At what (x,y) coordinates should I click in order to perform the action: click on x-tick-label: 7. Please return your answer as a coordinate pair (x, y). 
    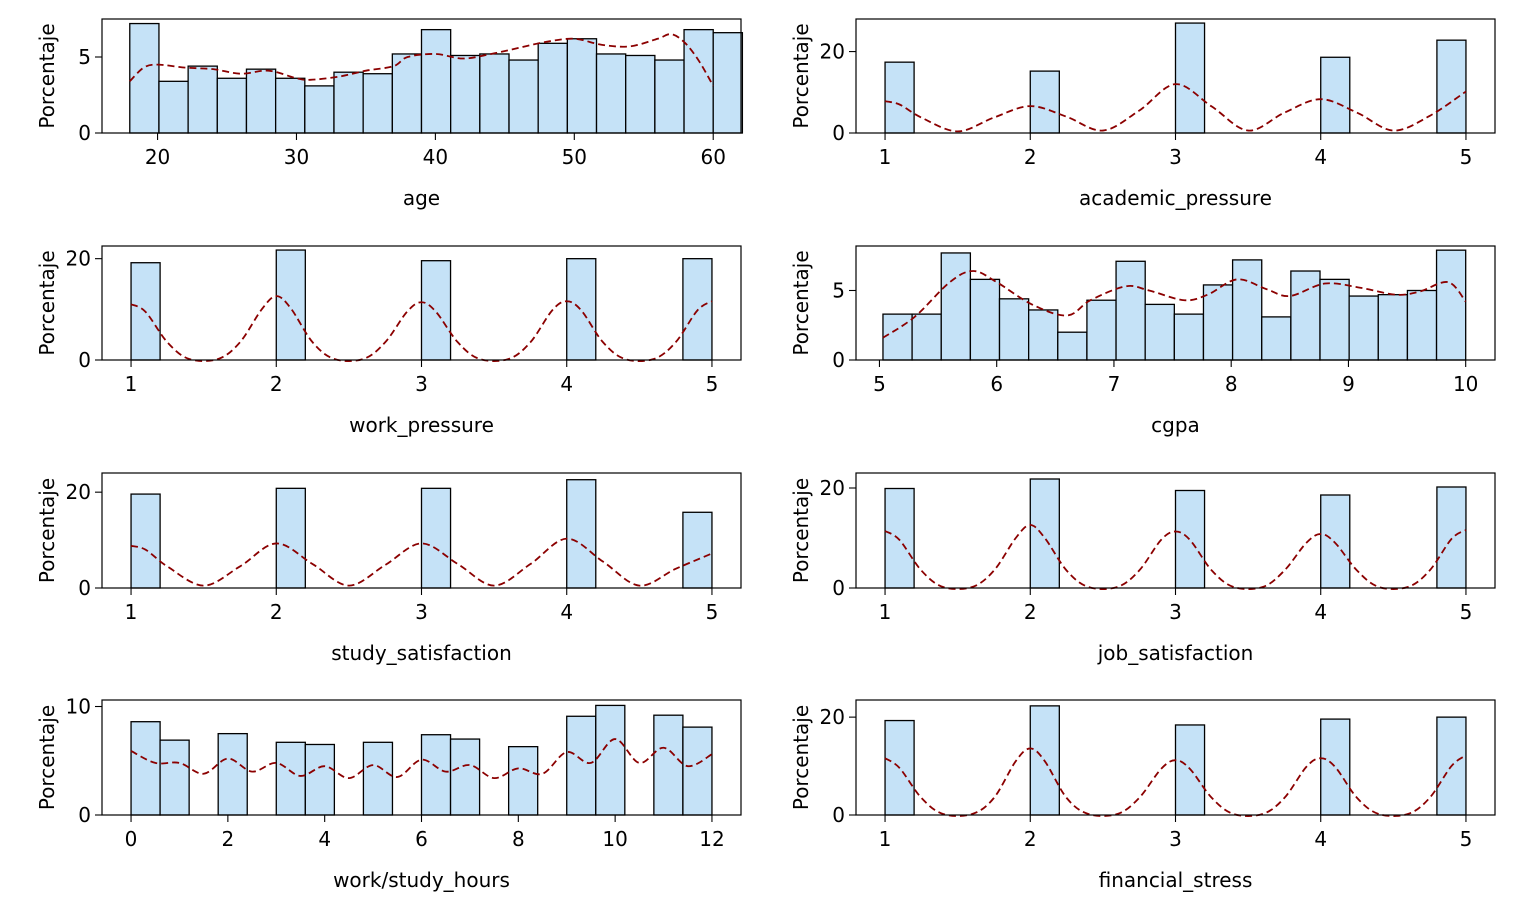
    Looking at the image, I should click on (1114, 384).